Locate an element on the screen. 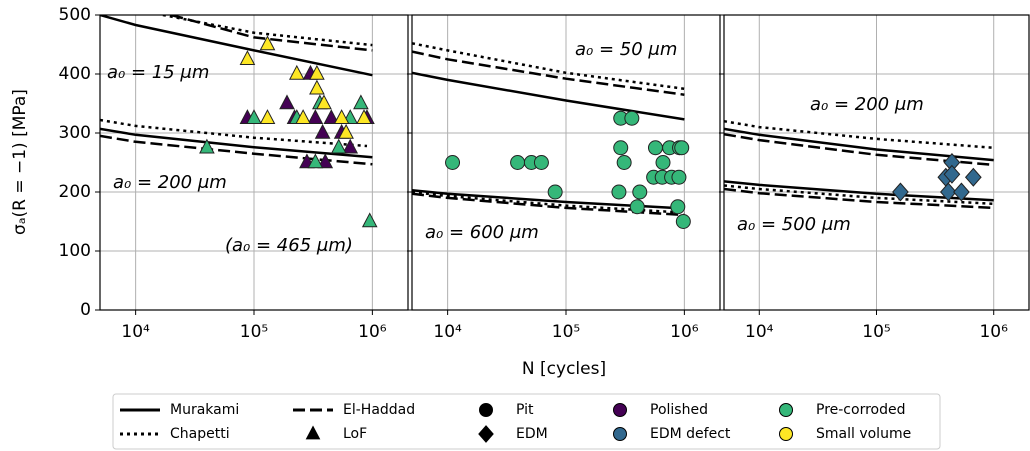 Image resolution: width=1030 pixels, height=451 pixels. legend-label: Small volume is located at coordinates (863, 434).